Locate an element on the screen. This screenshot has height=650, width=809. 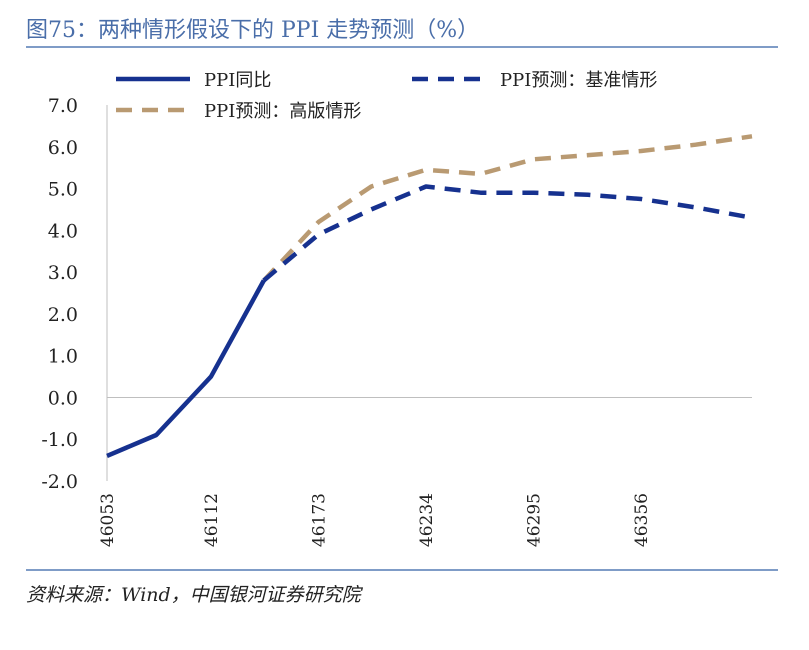
y-tick-label: 4.0 is located at coordinates (63, 231).